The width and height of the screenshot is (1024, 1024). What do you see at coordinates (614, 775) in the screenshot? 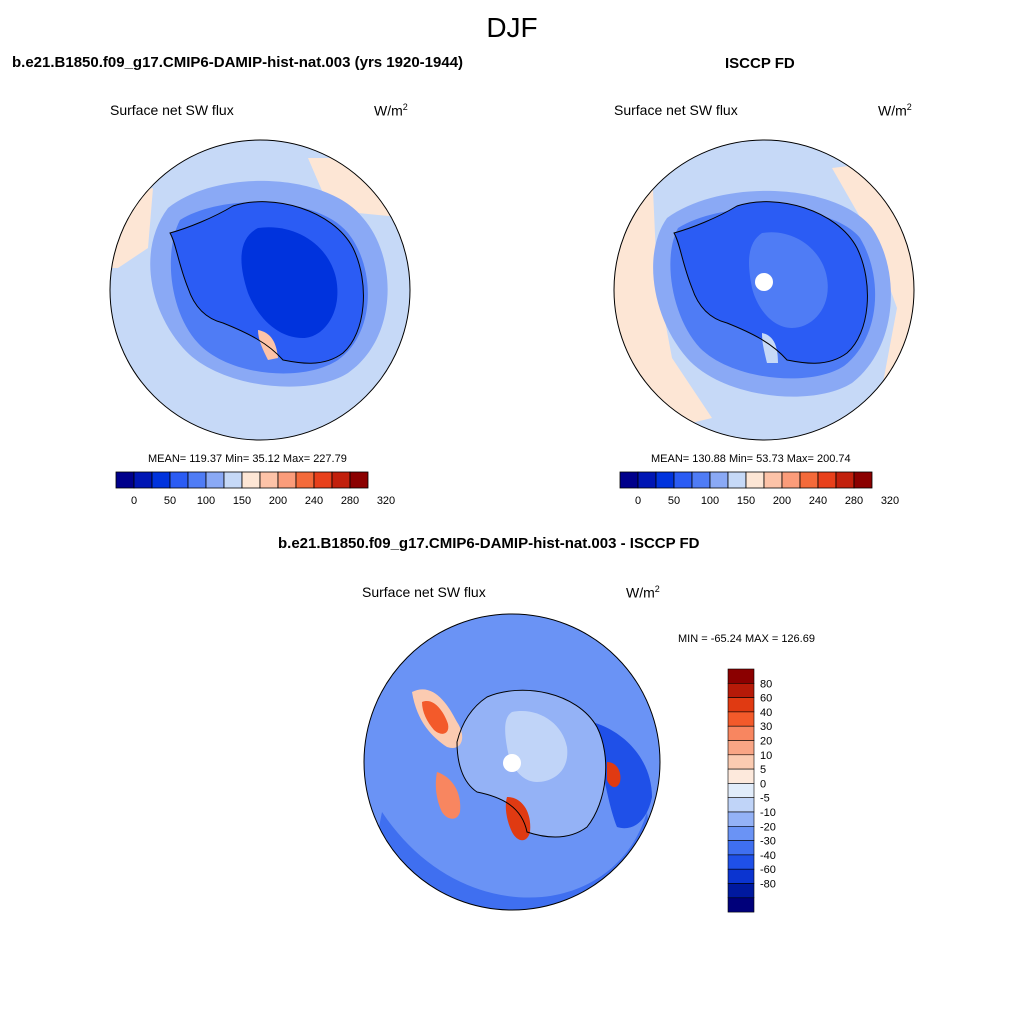
I see `diff-positive-region-east` at bounding box center [614, 775].